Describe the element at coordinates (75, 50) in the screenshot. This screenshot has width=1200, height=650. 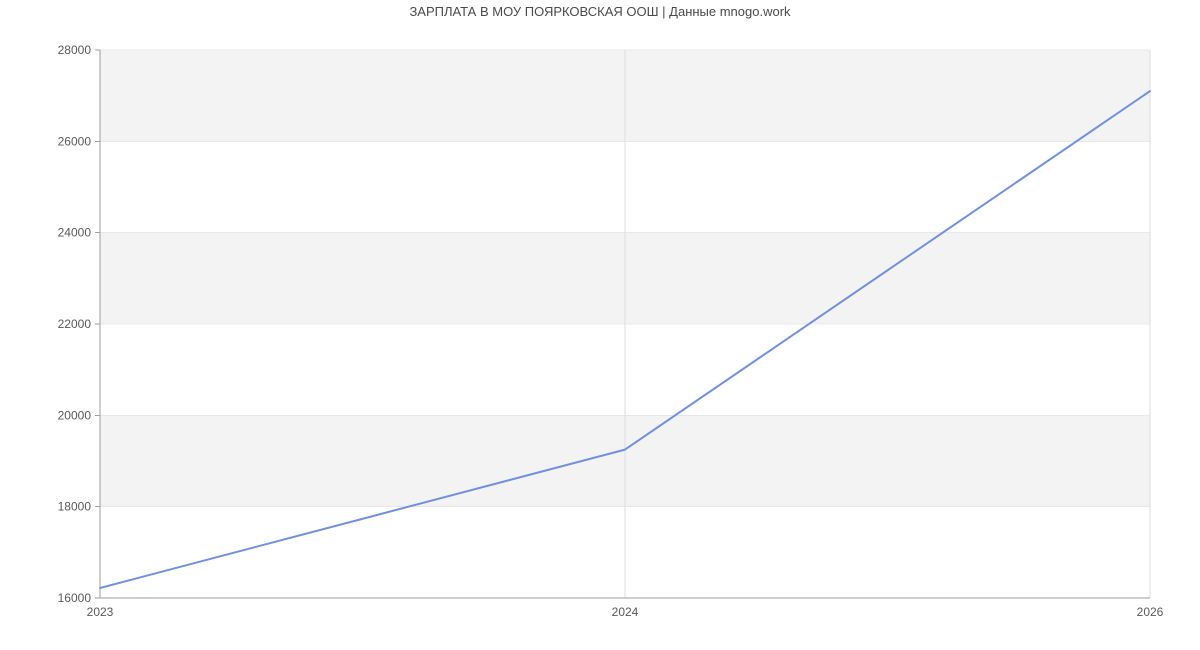
I see `y-axis-tick-label: 28000` at that location.